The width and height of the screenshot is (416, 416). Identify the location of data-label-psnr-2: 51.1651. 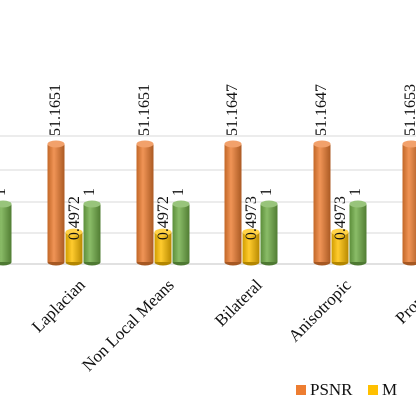
(144, 110).